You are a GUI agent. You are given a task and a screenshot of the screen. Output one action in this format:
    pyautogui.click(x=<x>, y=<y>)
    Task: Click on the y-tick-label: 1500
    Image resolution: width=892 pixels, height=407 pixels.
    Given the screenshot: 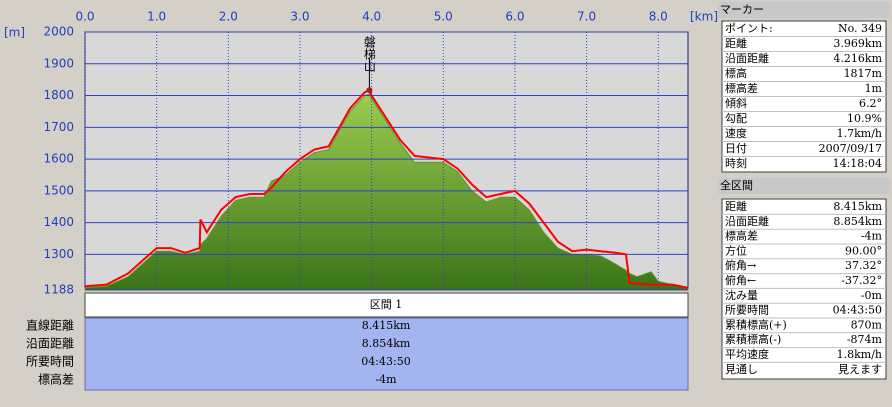 What is the action you would take?
    pyautogui.click(x=58, y=190)
    